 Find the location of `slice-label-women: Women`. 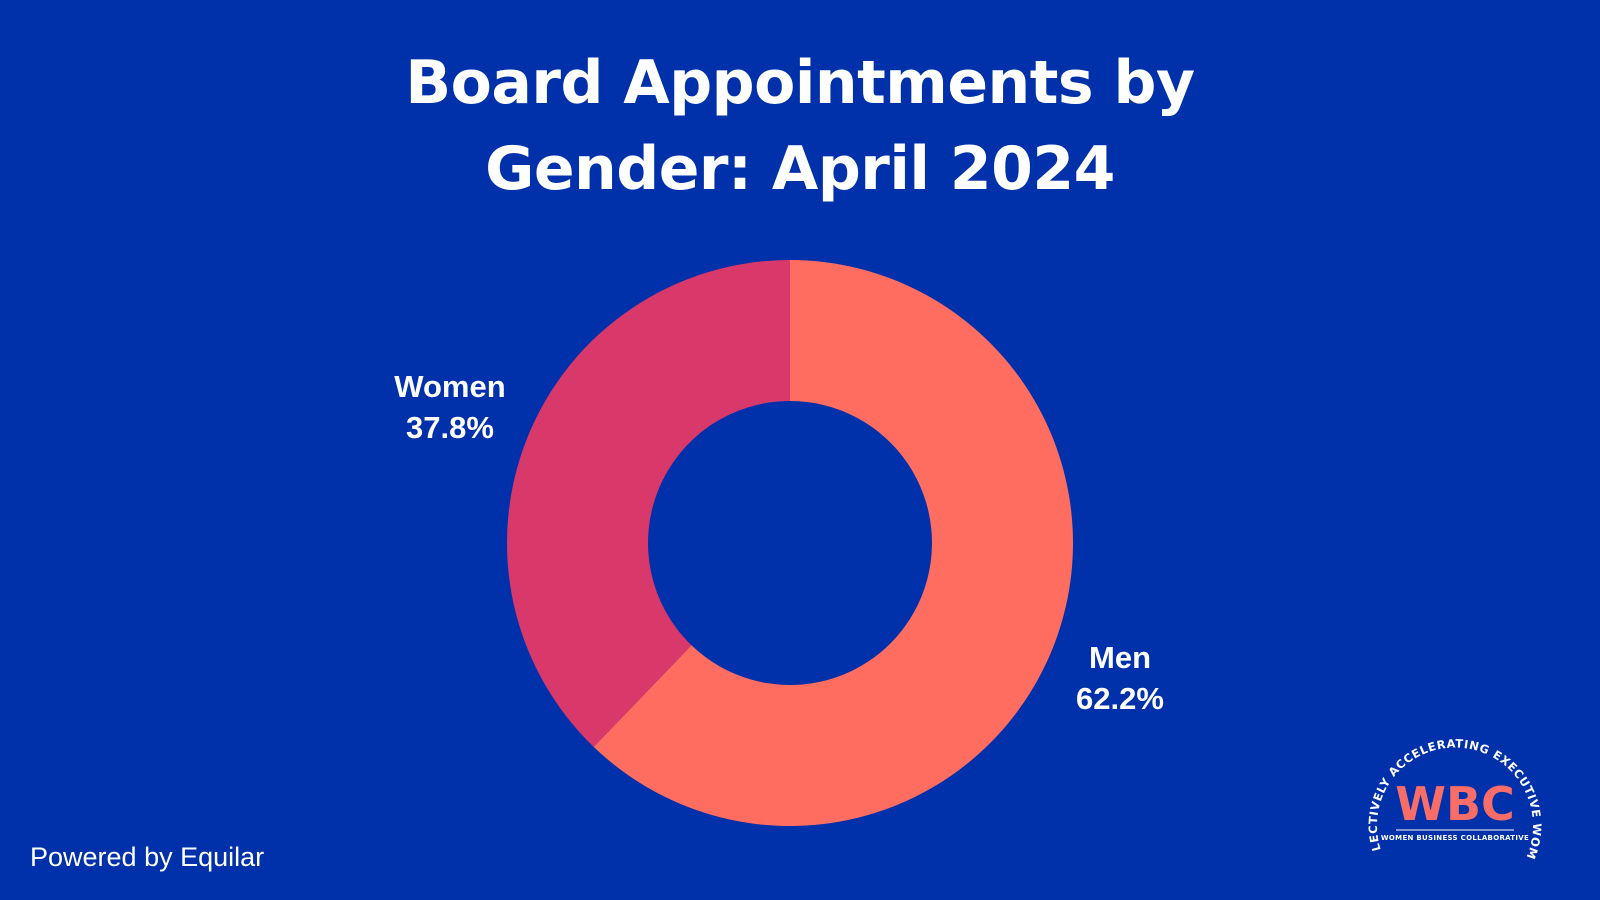

slice-label-women: Women is located at coordinates (449, 386).